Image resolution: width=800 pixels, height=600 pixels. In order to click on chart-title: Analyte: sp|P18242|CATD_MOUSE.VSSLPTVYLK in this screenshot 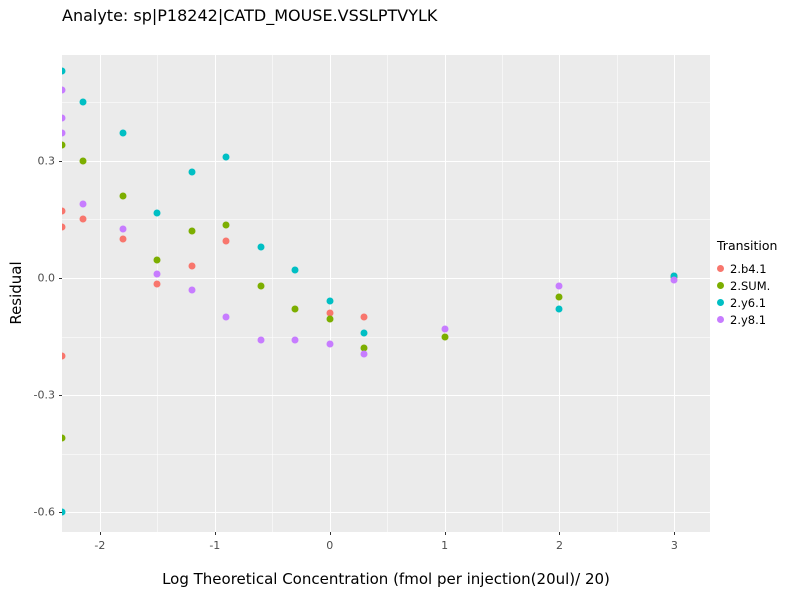, I will do `click(250, 15)`.